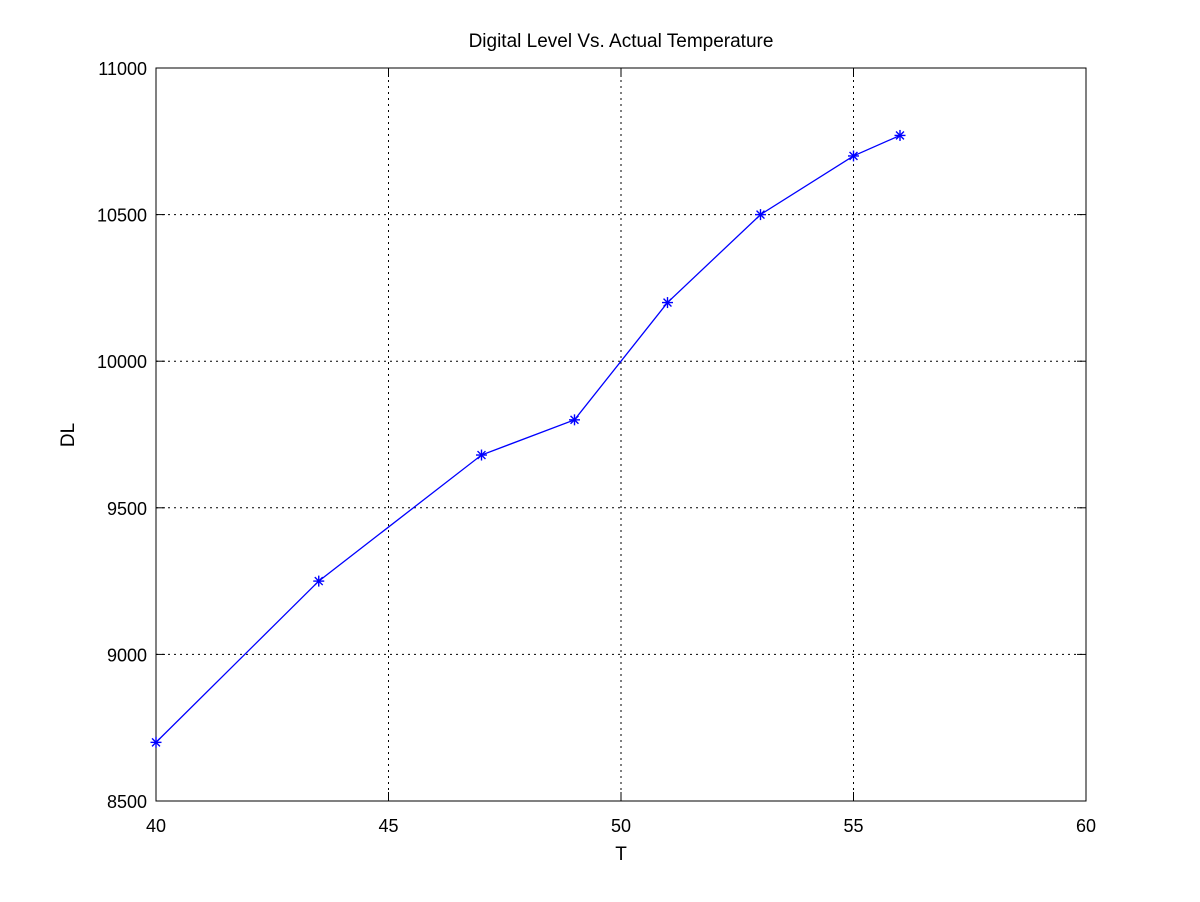 Image resolution: width=1200 pixels, height=902 pixels. I want to click on x-tick-label: 55, so click(853, 826).